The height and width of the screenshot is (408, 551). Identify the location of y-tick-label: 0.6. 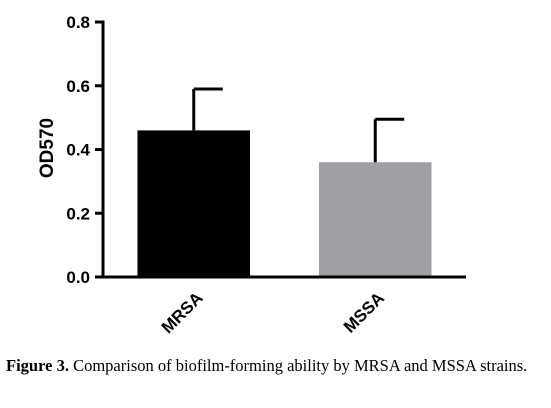
(78, 86).